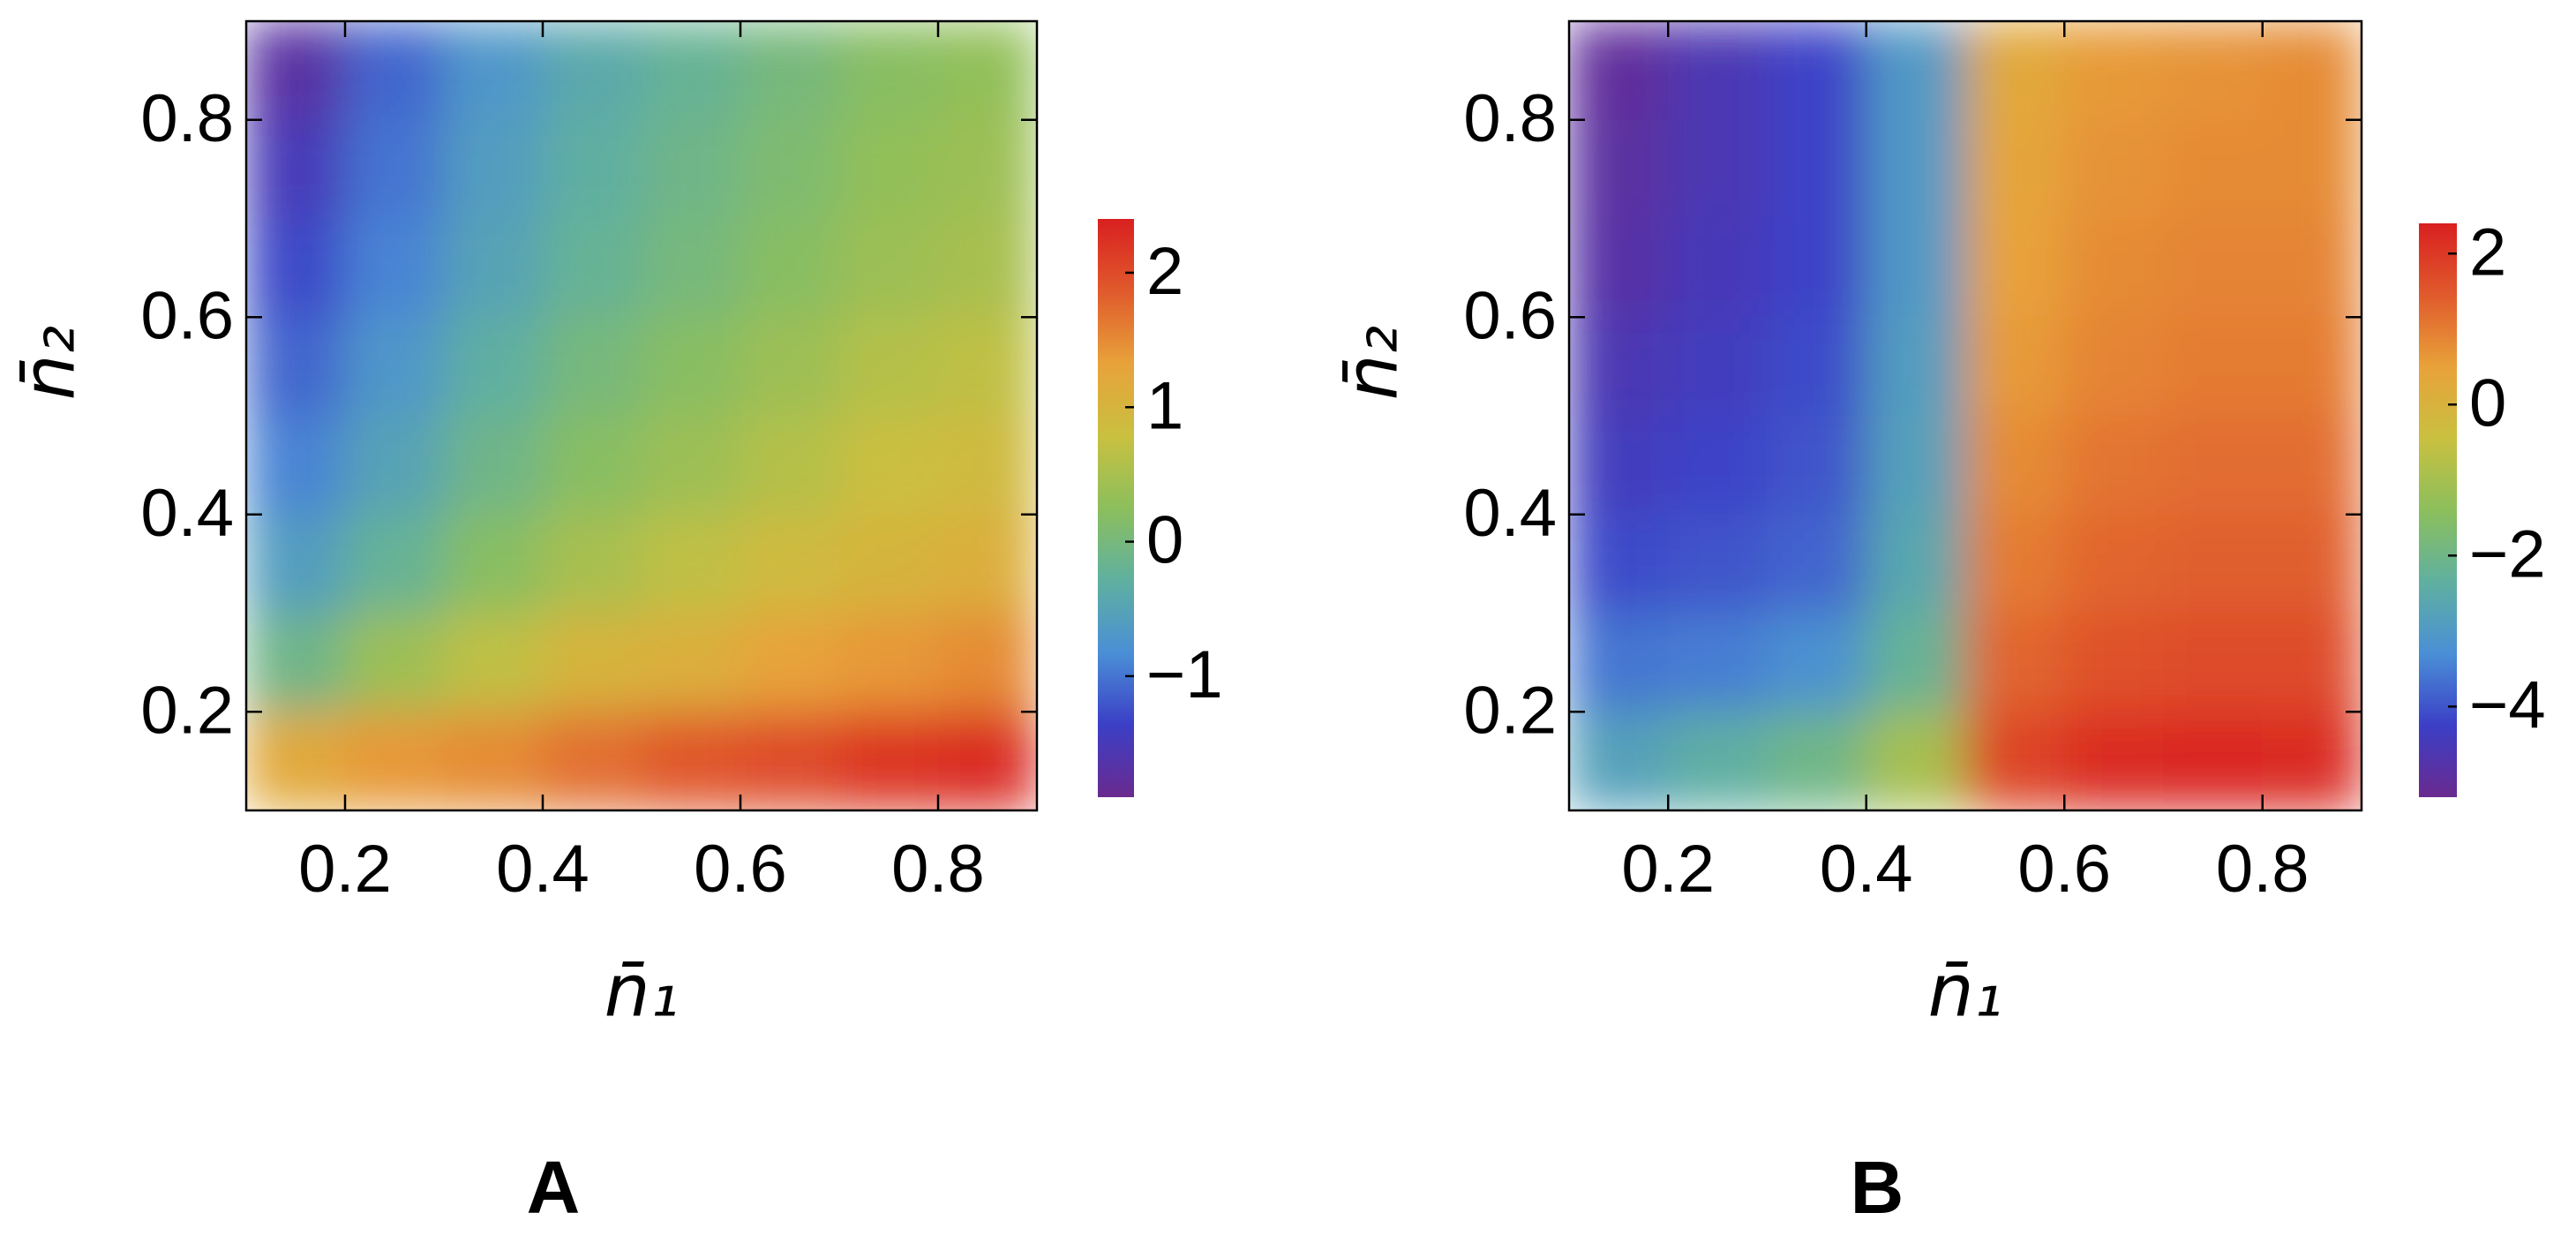 The height and width of the screenshot is (1243, 2576). What do you see at coordinates (1116, 508) in the screenshot?
I see `colorbar` at bounding box center [1116, 508].